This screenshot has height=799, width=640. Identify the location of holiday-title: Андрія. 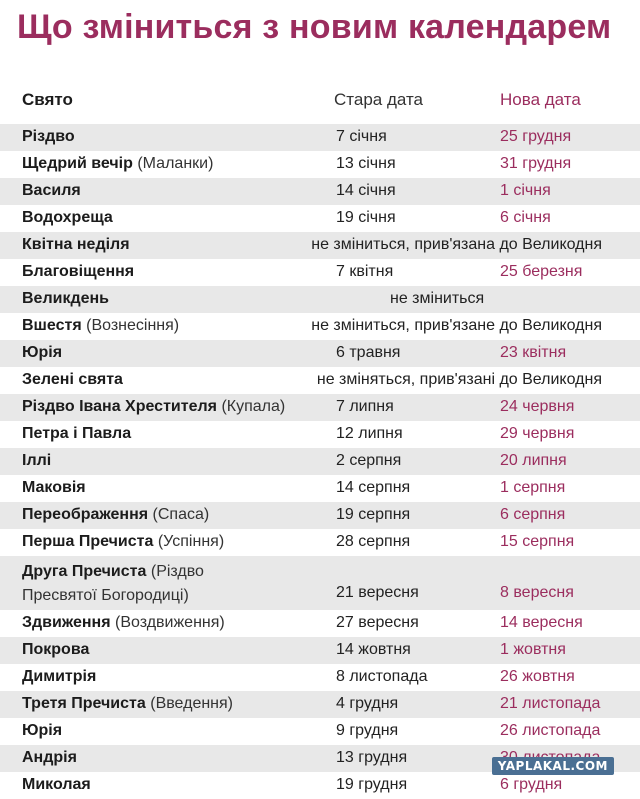
(49, 757).